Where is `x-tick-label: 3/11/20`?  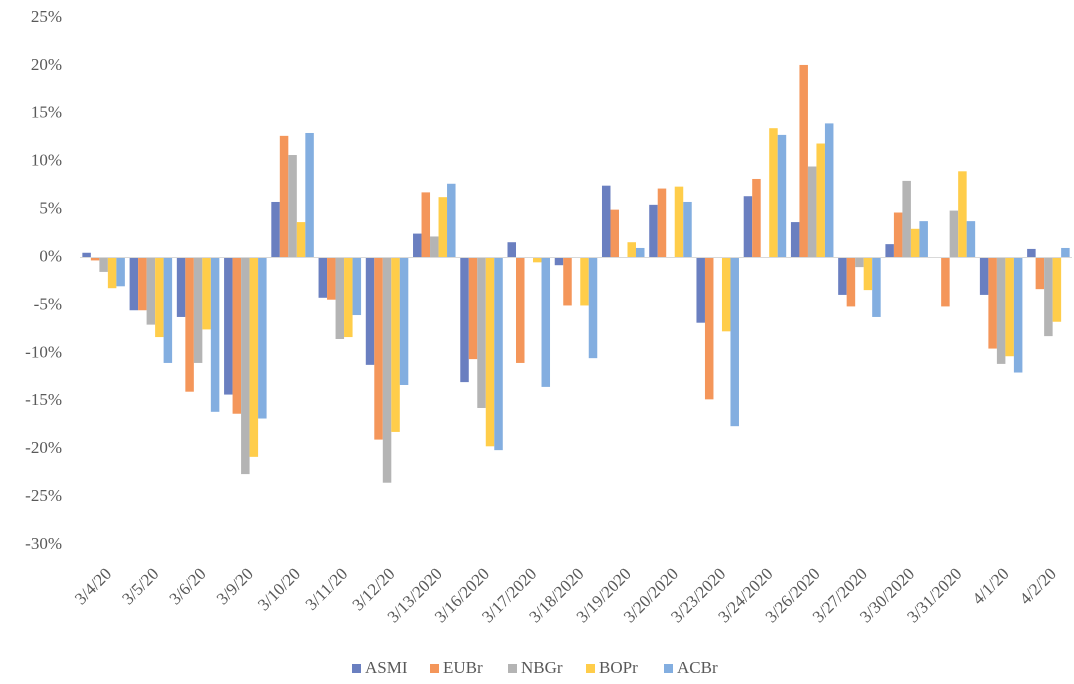
x-tick-label: 3/11/20 is located at coordinates (327, 589).